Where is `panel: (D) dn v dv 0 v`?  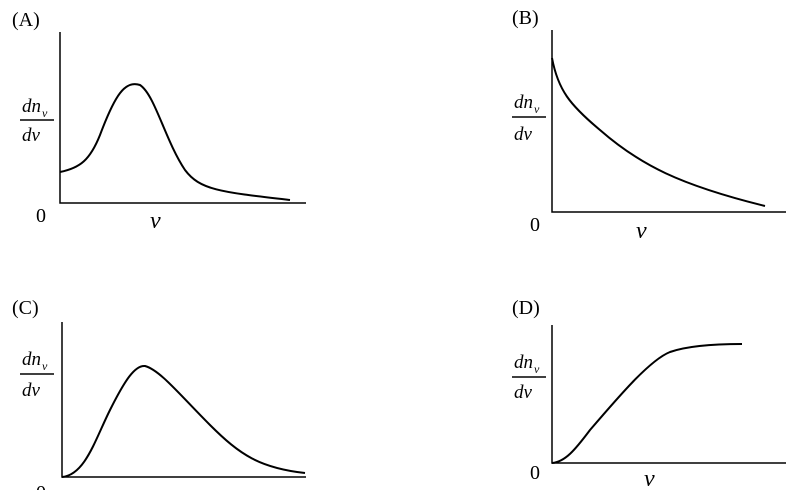 panel: (D) dn v dv 0 v is located at coordinates (649, 393).